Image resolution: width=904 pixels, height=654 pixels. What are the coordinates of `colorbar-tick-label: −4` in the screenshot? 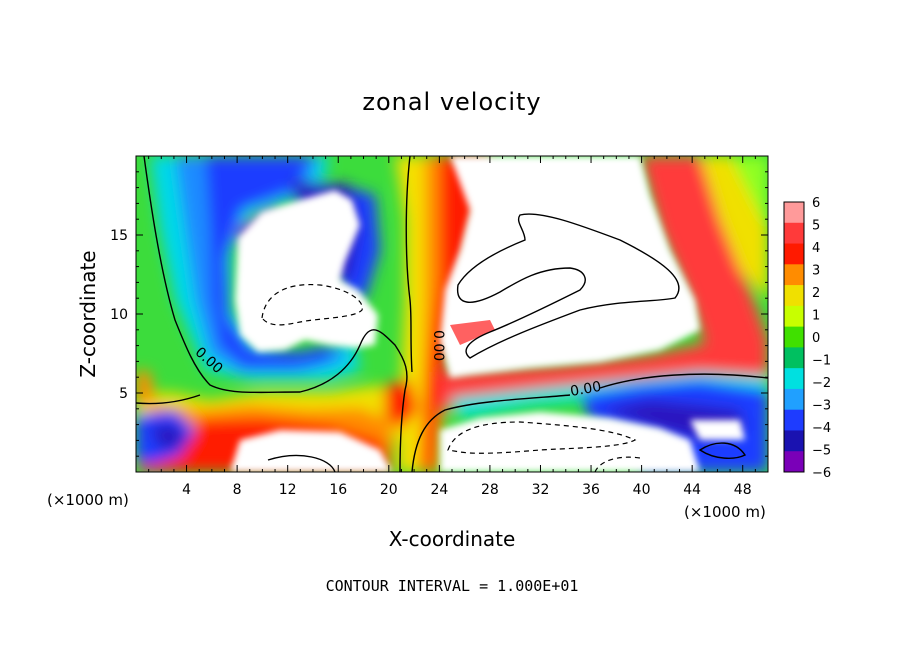 It's located at (821, 428).